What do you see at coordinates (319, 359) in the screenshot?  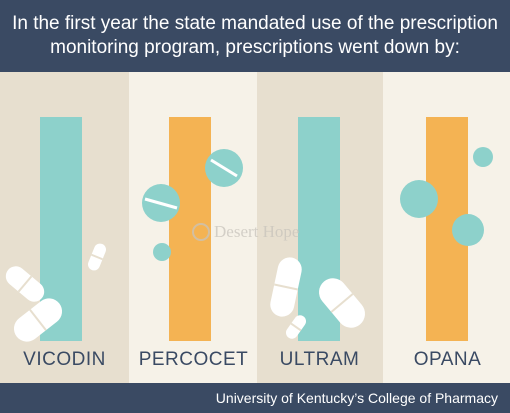 I see `label-ultram: ULTRAM` at bounding box center [319, 359].